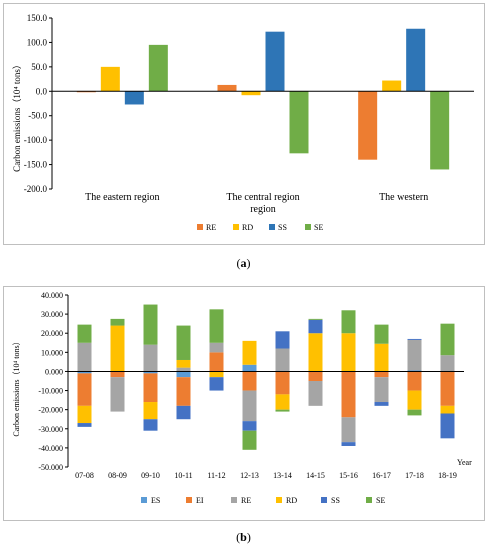 Image resolution: width=487 pixels, height=550 pixels. I want to click on chart-a-legend-label-ss: SS, so click(282, 227).